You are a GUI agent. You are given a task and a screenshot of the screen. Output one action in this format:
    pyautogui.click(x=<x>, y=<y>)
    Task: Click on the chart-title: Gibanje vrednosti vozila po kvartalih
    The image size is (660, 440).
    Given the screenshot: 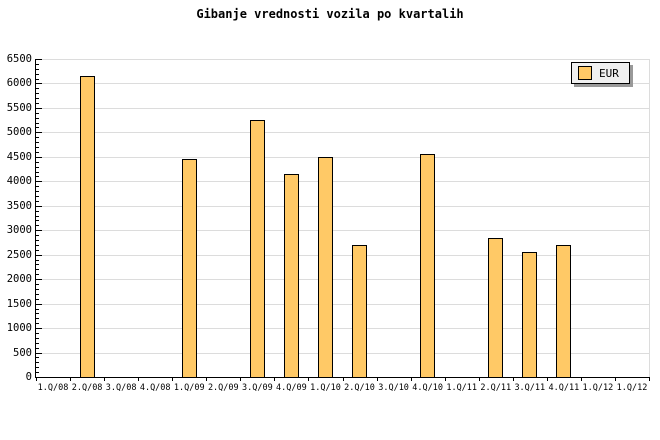 What is the action you would take?
    pyautogui.click(x=330, y=14)
    